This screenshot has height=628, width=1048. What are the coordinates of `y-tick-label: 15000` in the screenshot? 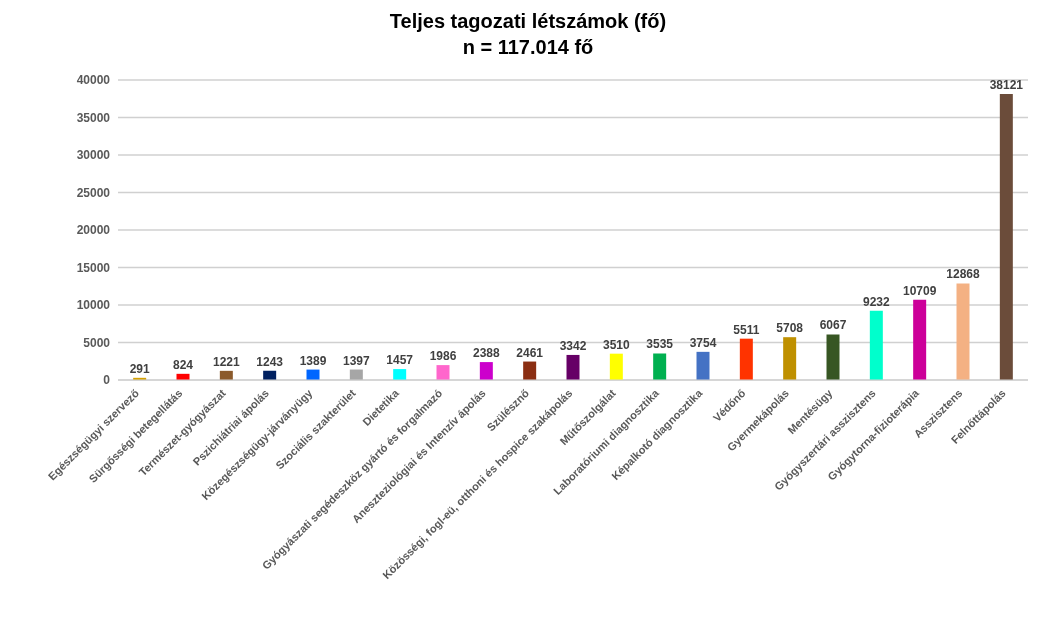 It's located at (93, 267).